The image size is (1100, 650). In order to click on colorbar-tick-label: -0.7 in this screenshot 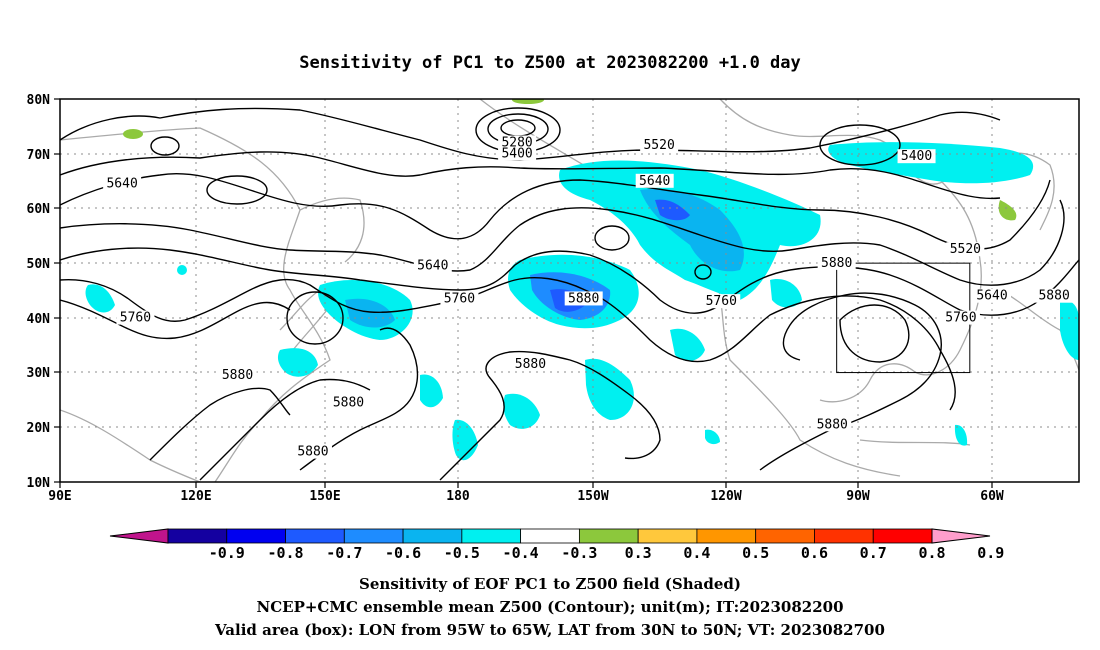, I will do `click(344, 553)`.